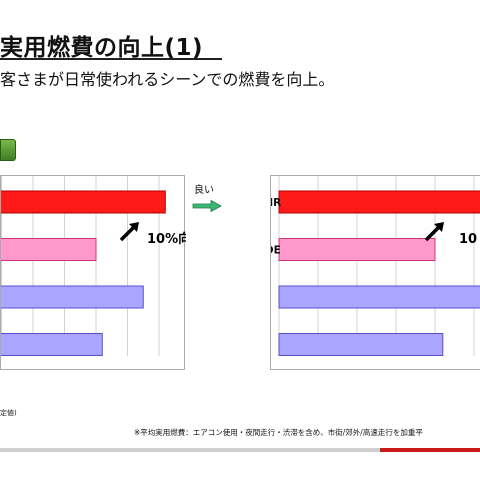  Describe the element at coordinates (468, 239) in the screenshot. I see `annotation-label: 10` at that location.